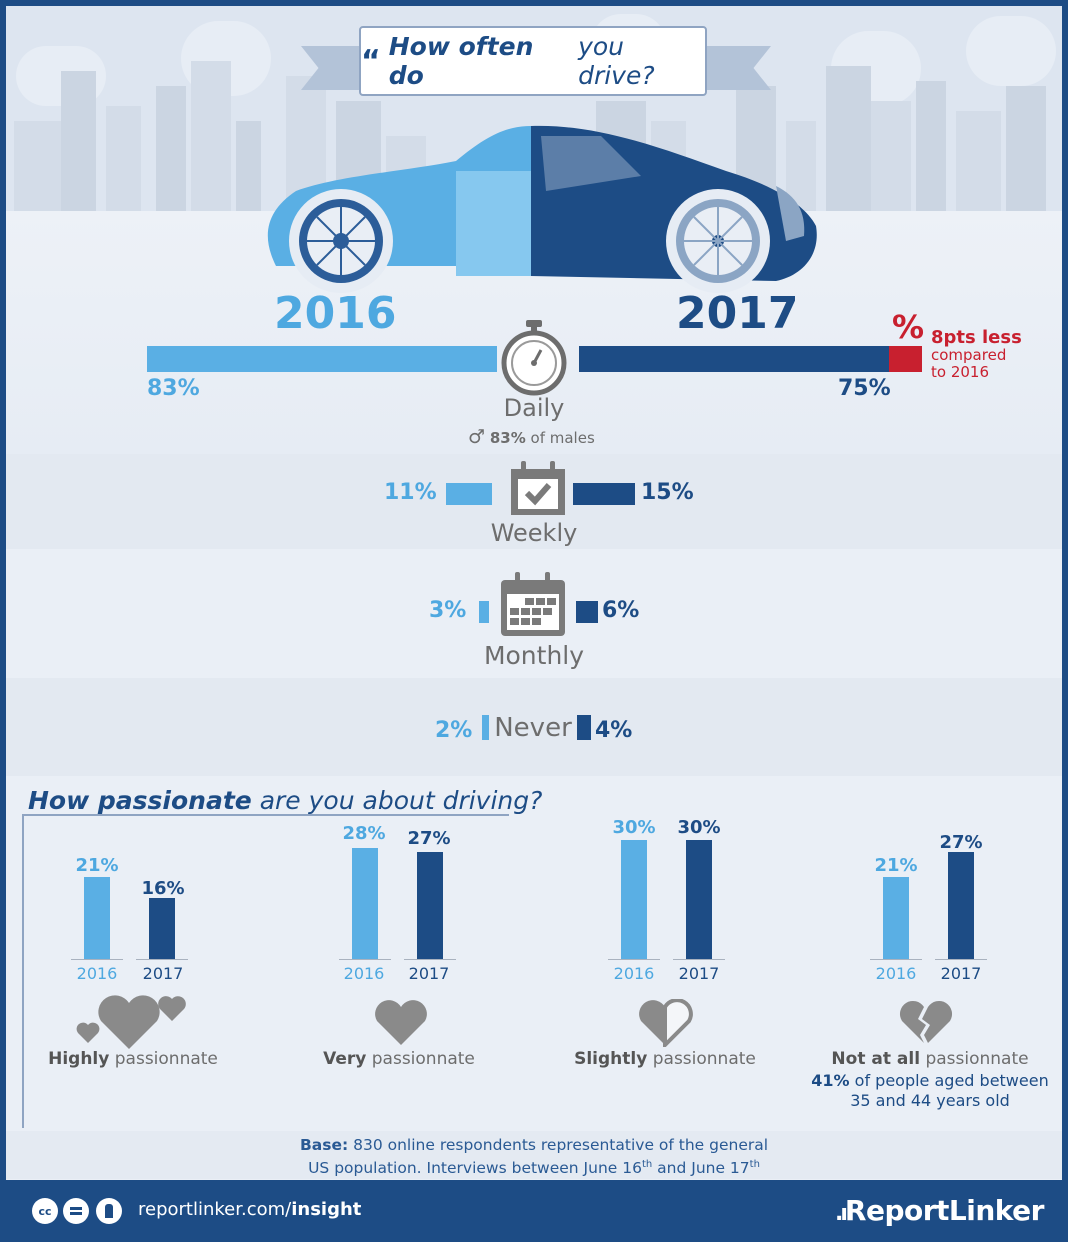 Image resolution: width=1068 pixels, height=1242 pixels. I want to click on notatall-note-line1: of people aged between, so click(951, 1080).